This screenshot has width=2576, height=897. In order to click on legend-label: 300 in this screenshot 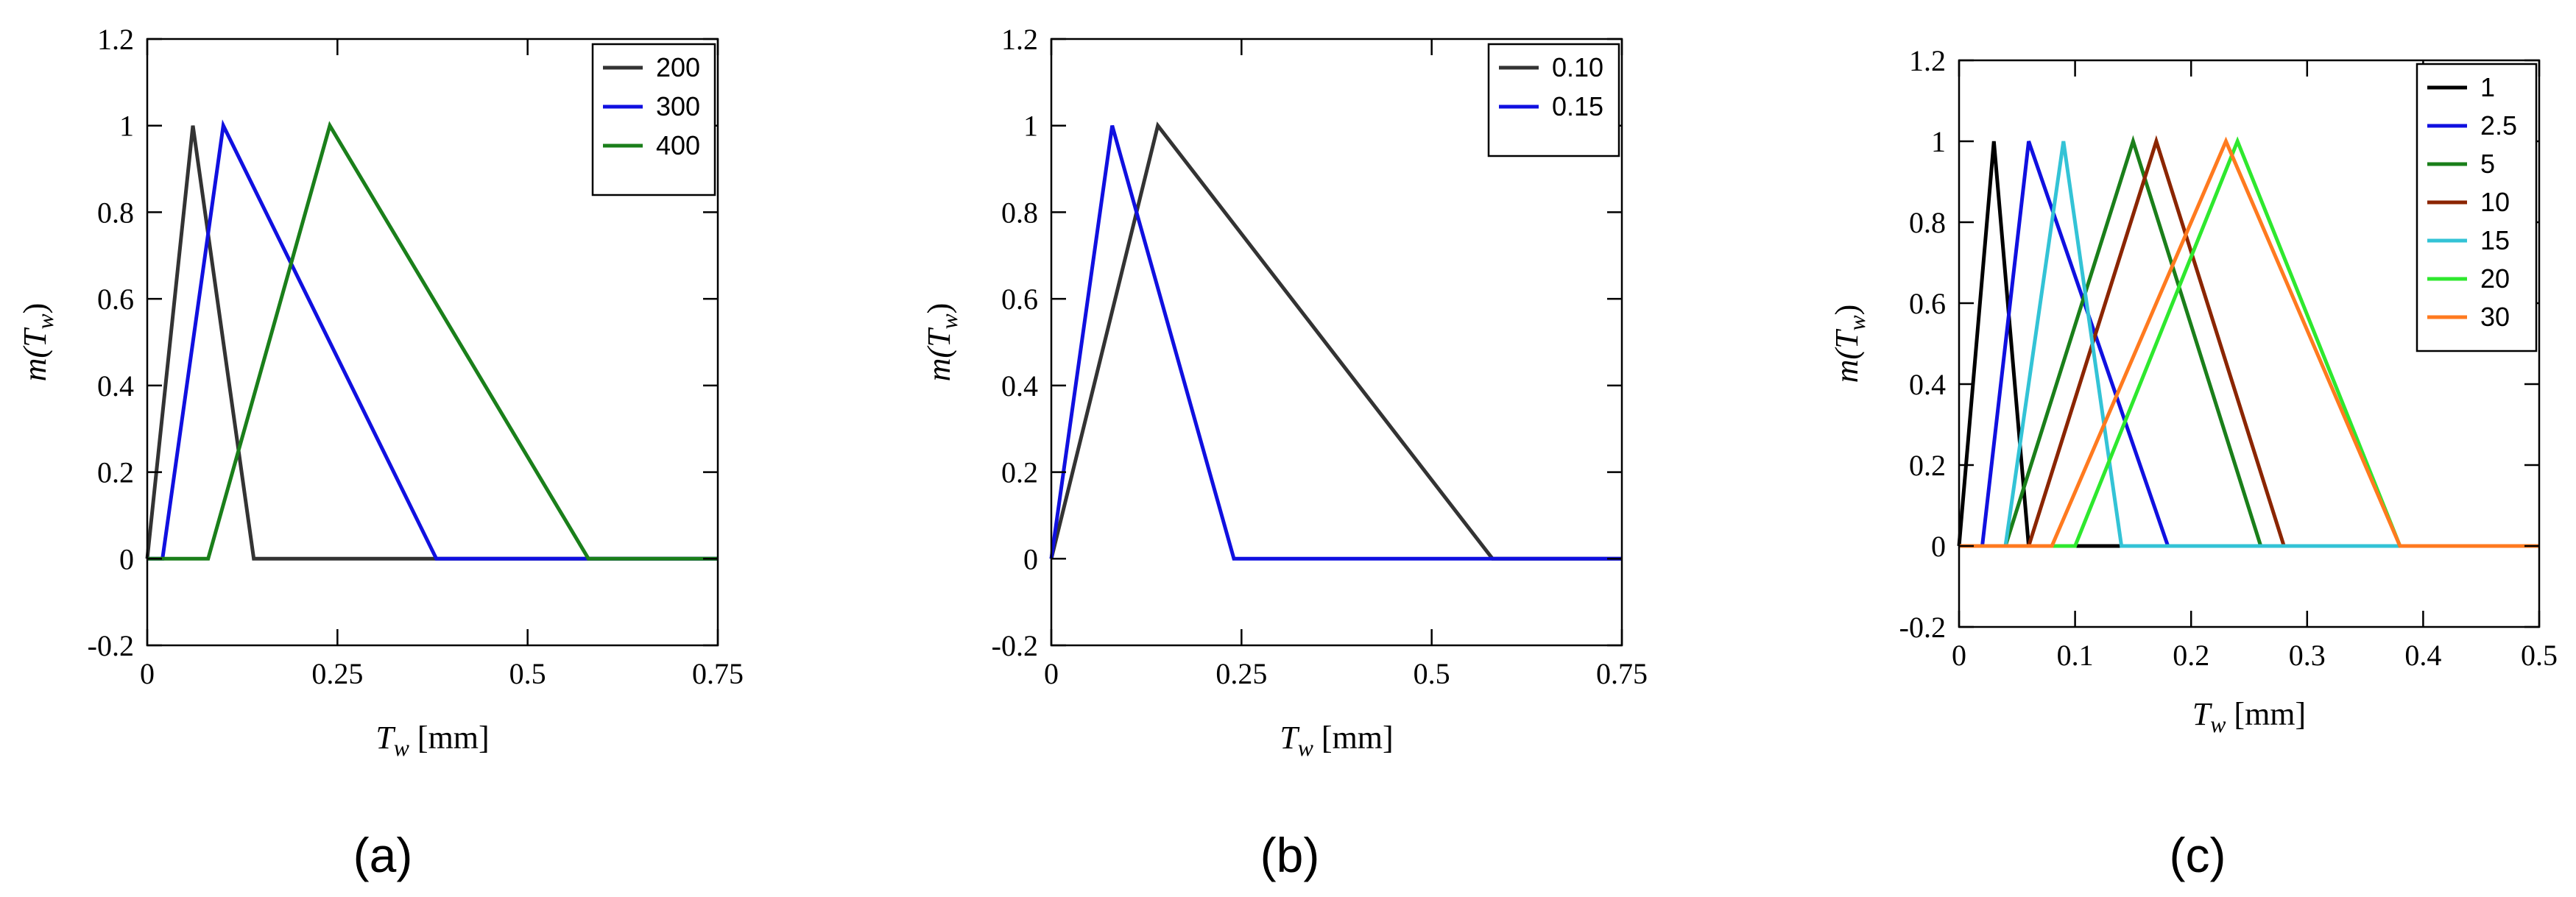, I will do `click(678, 106)`.